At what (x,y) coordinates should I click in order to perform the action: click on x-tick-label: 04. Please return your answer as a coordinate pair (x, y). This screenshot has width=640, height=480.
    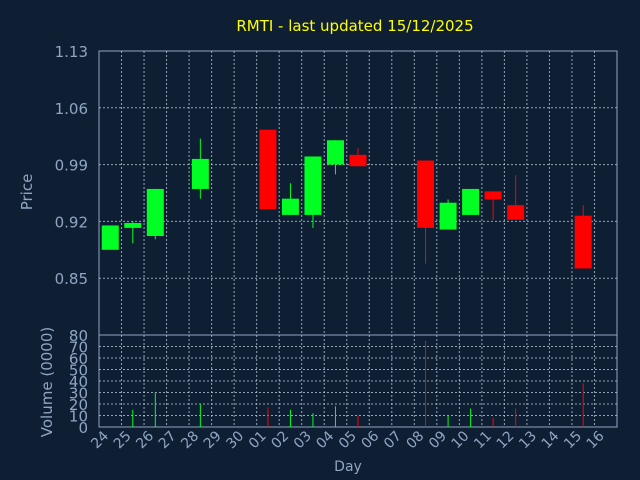
    Looking at the image, I should click on (325, 440).